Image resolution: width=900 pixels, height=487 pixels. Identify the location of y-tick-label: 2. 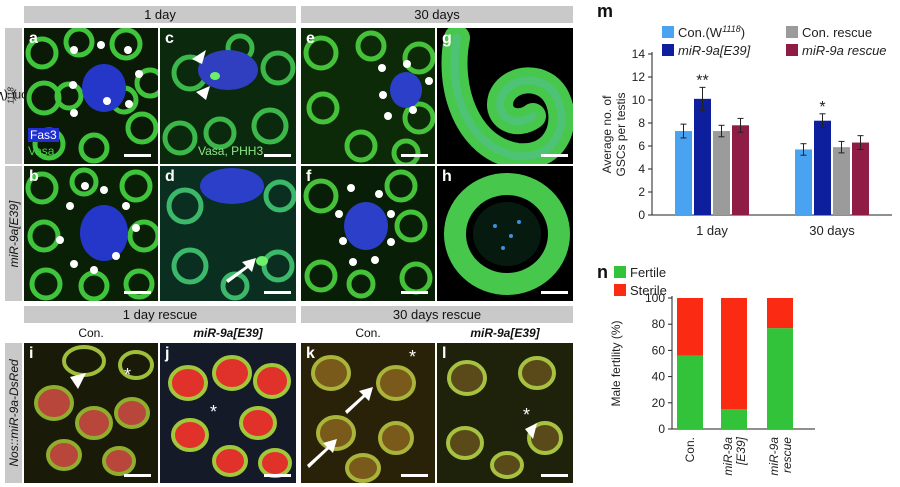
(641, 192).